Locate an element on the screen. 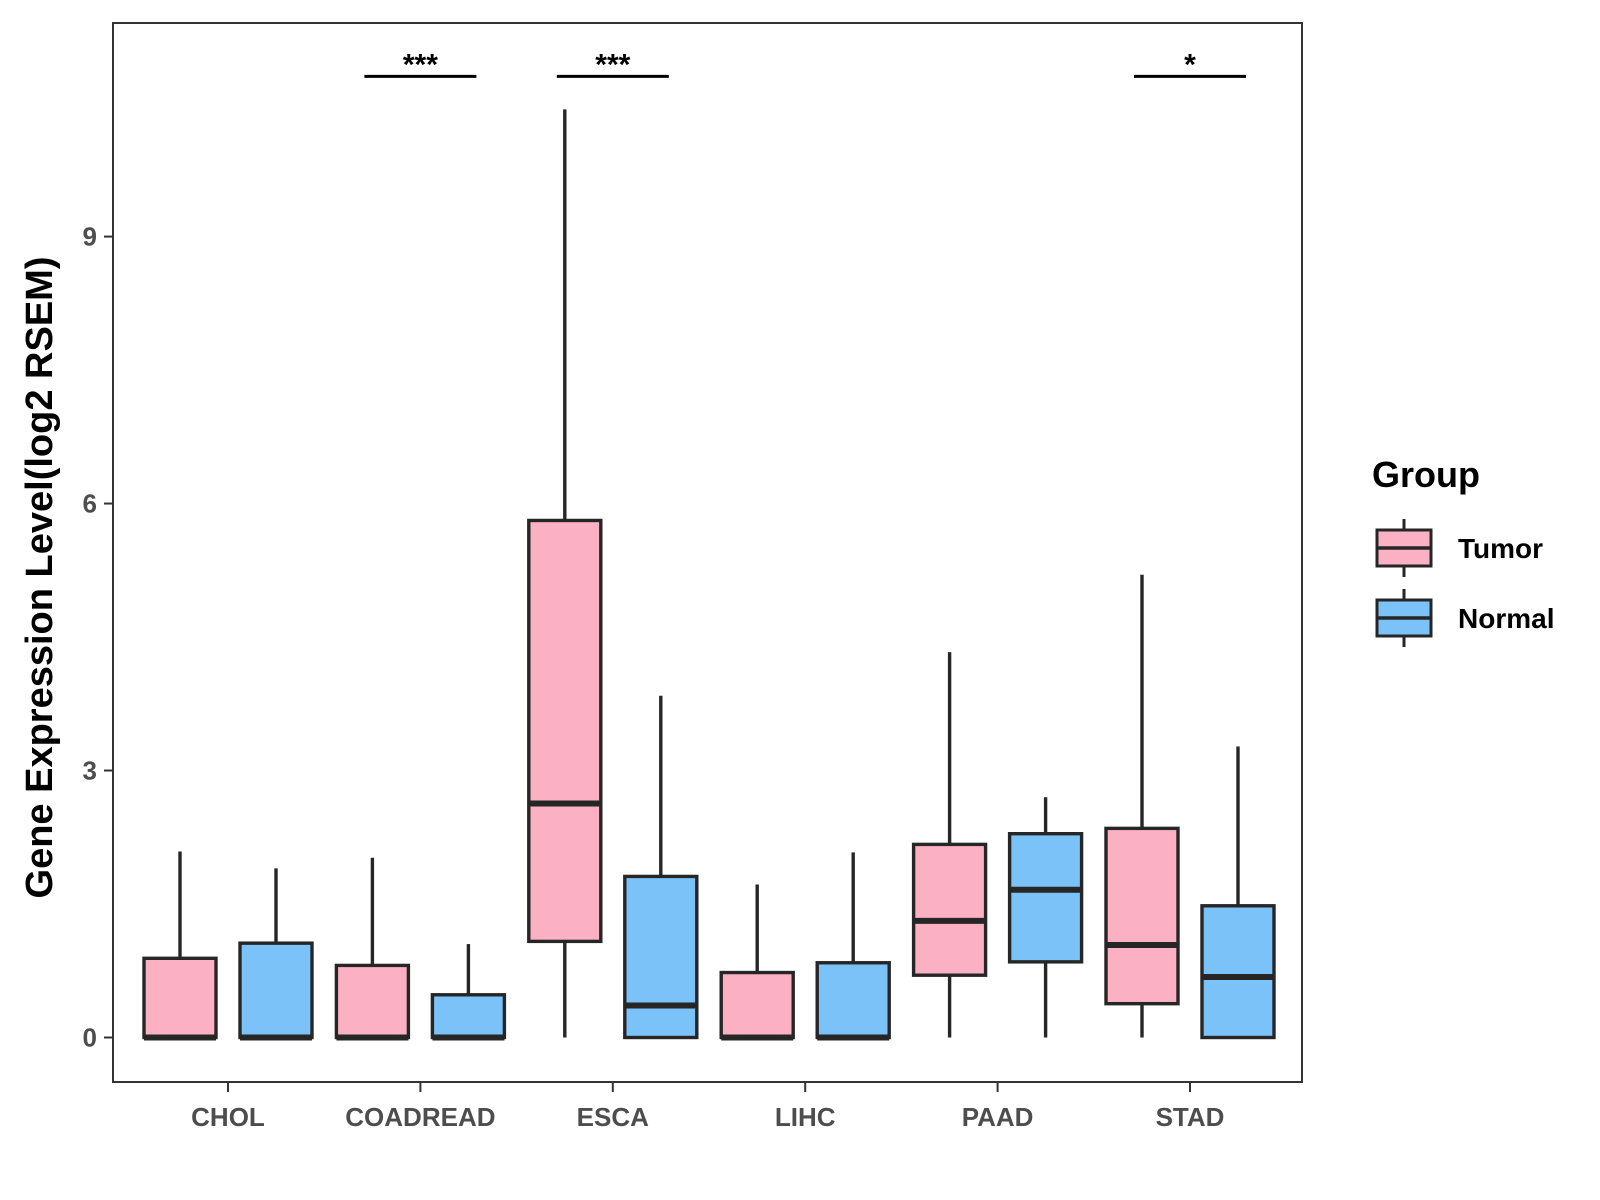 Image resolution: width=1600 pixels, height=1200 pixels. x-tick-label: CHOL is located at coordinates (228, 1117).